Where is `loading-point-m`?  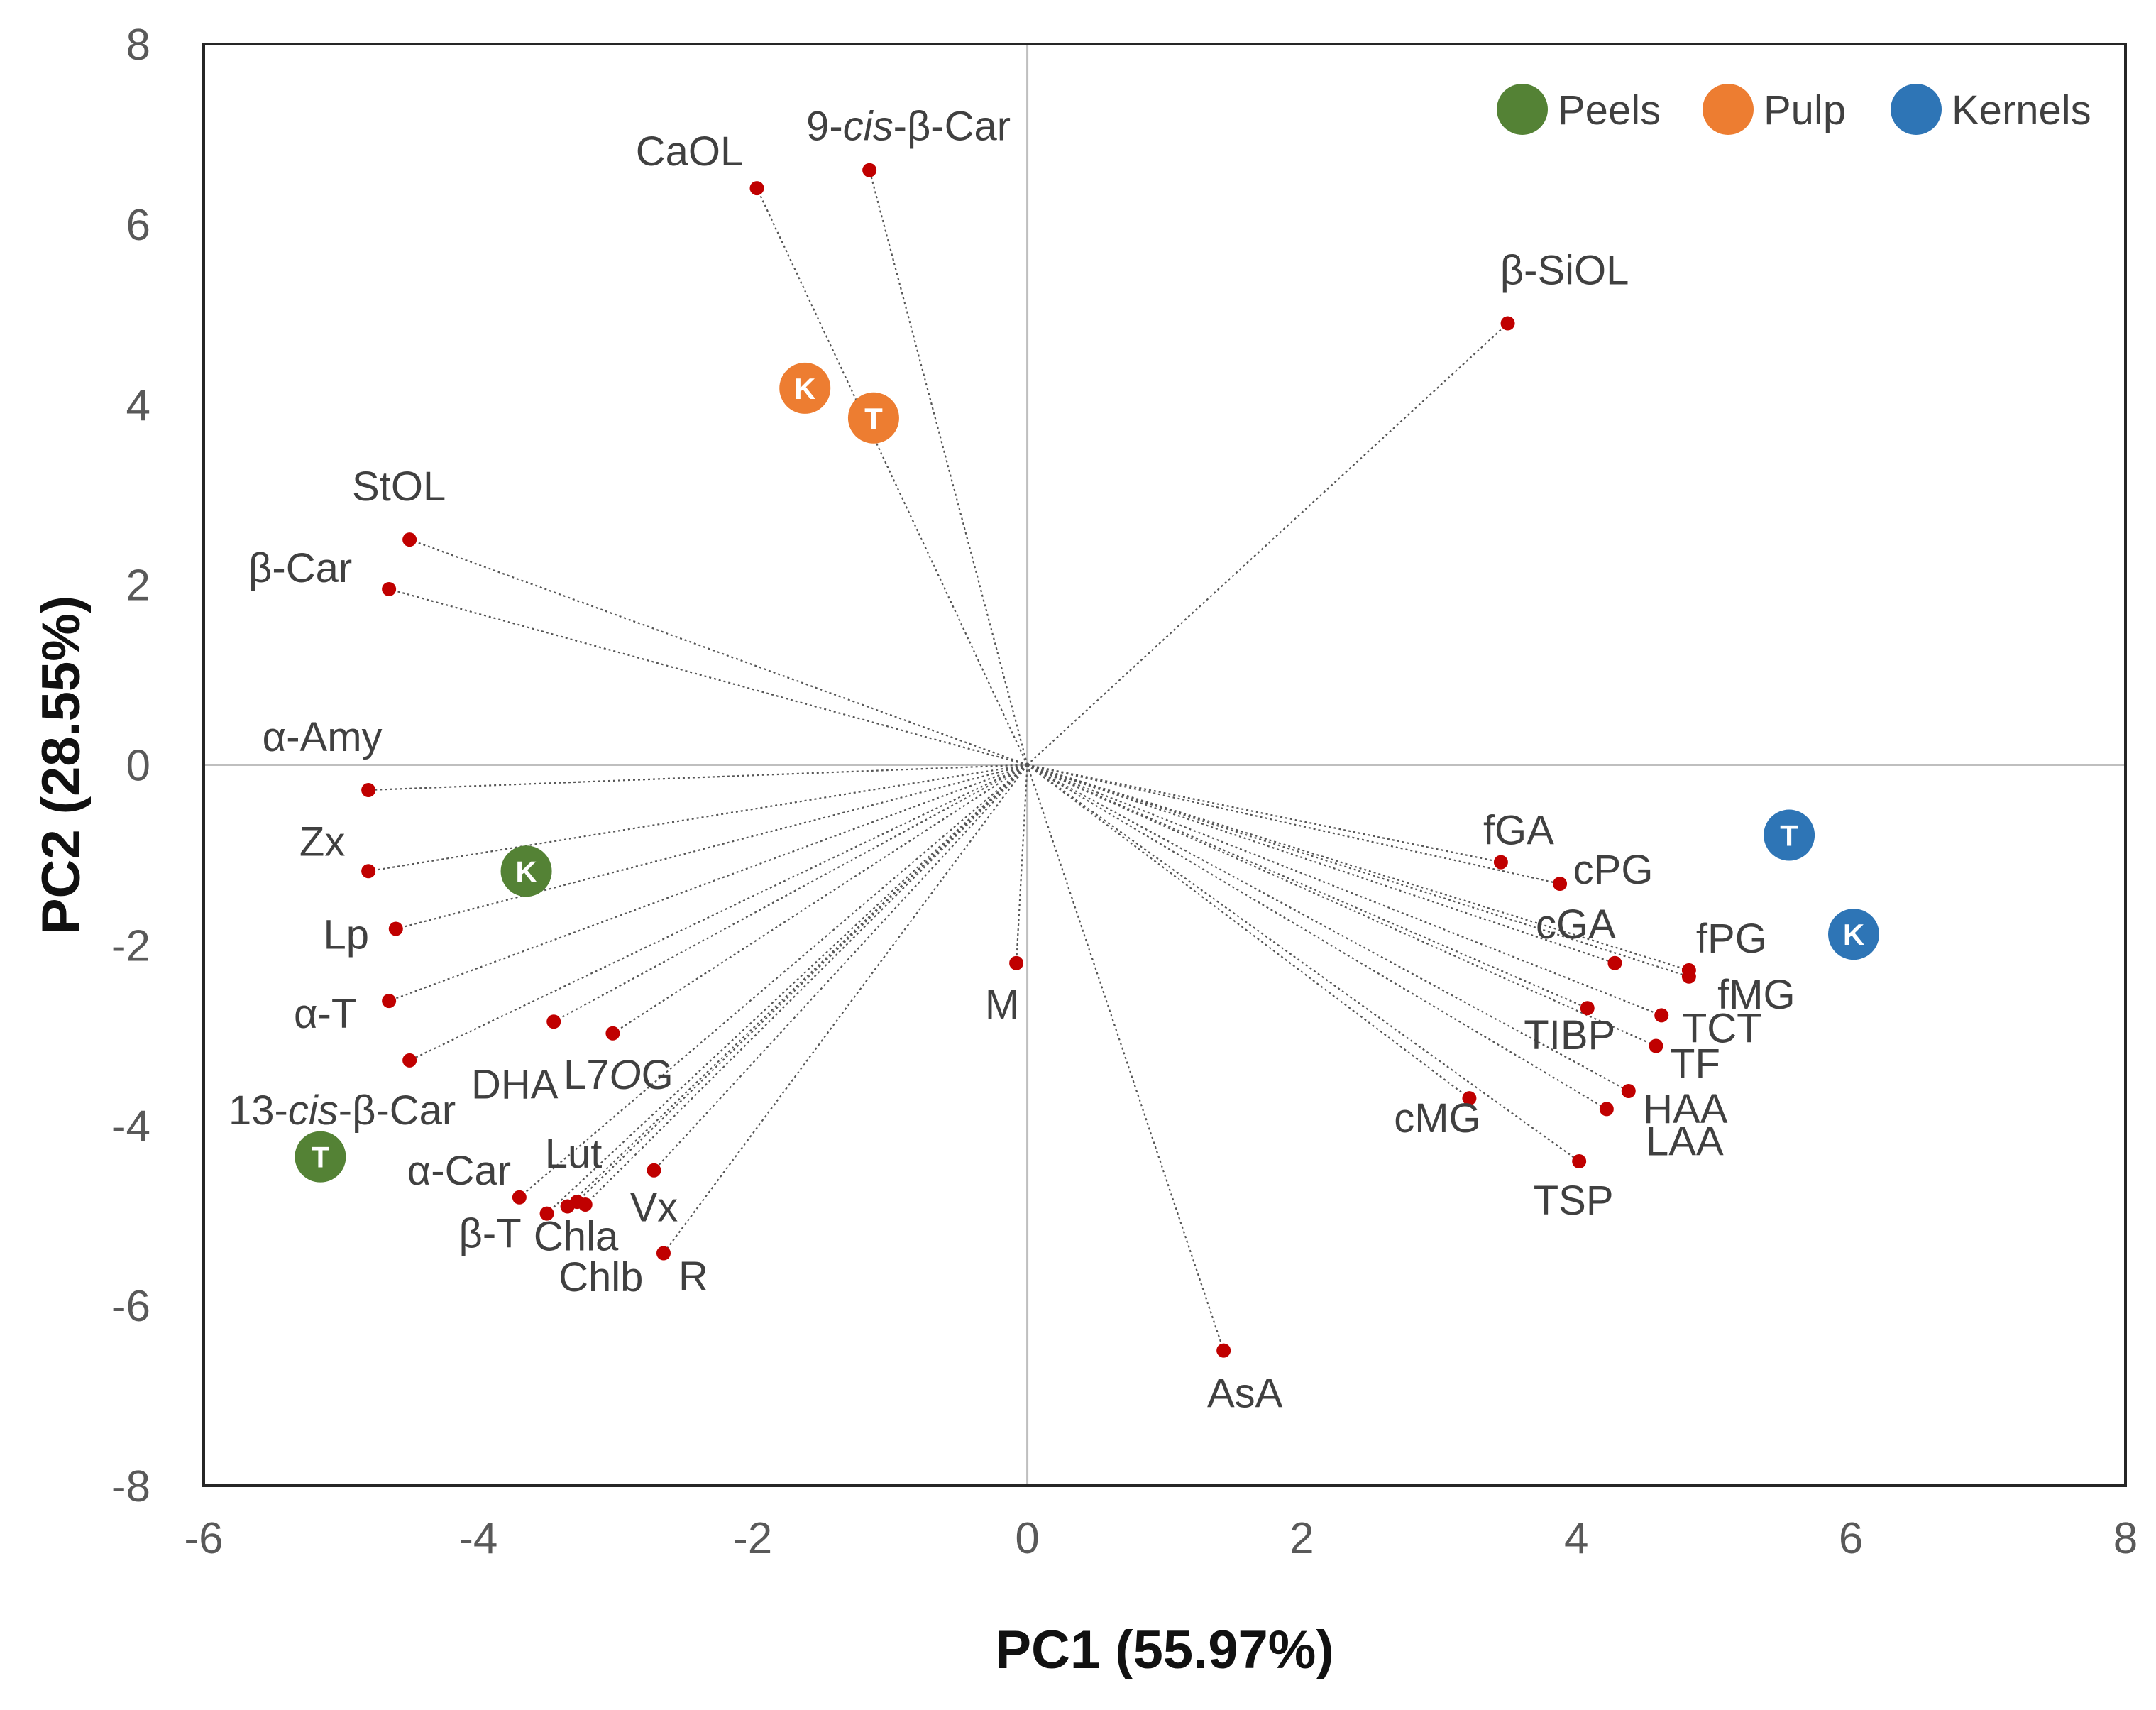
loading-point-m is located at coordinates (1017, 962).